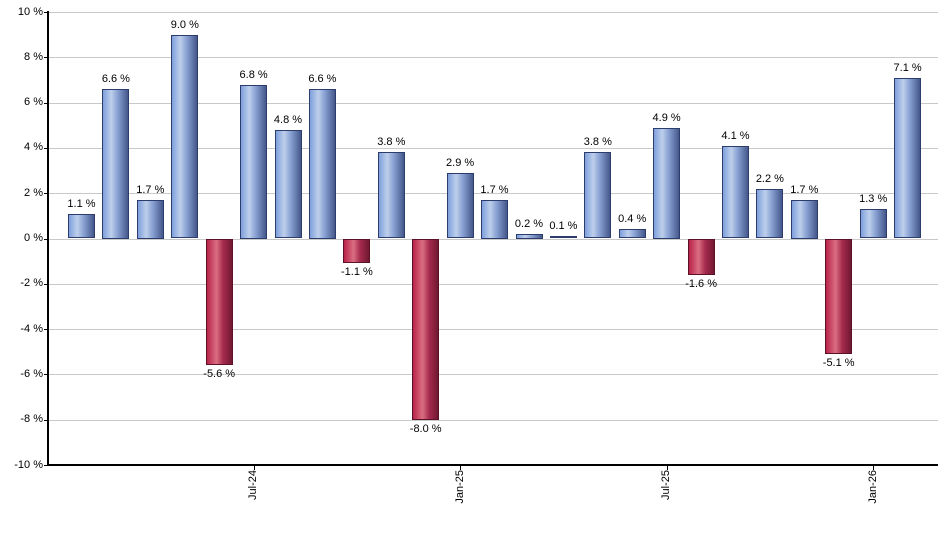 The width and height of the screenshot is (940, 550). I want to click on bar-value-label: -5.6 %, so click(219, 374).